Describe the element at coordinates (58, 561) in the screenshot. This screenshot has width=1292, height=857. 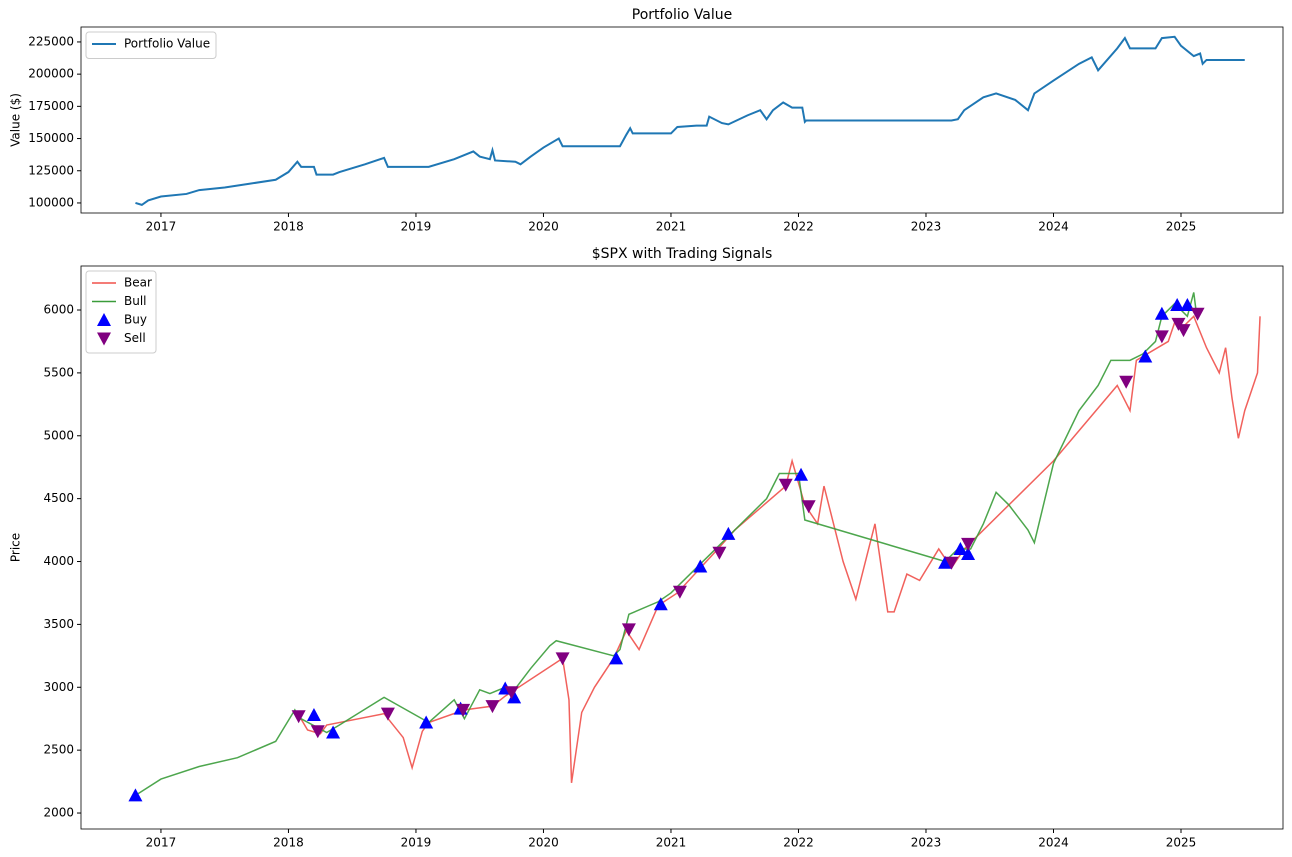
I see `y-tick-label: 4000` at that location.